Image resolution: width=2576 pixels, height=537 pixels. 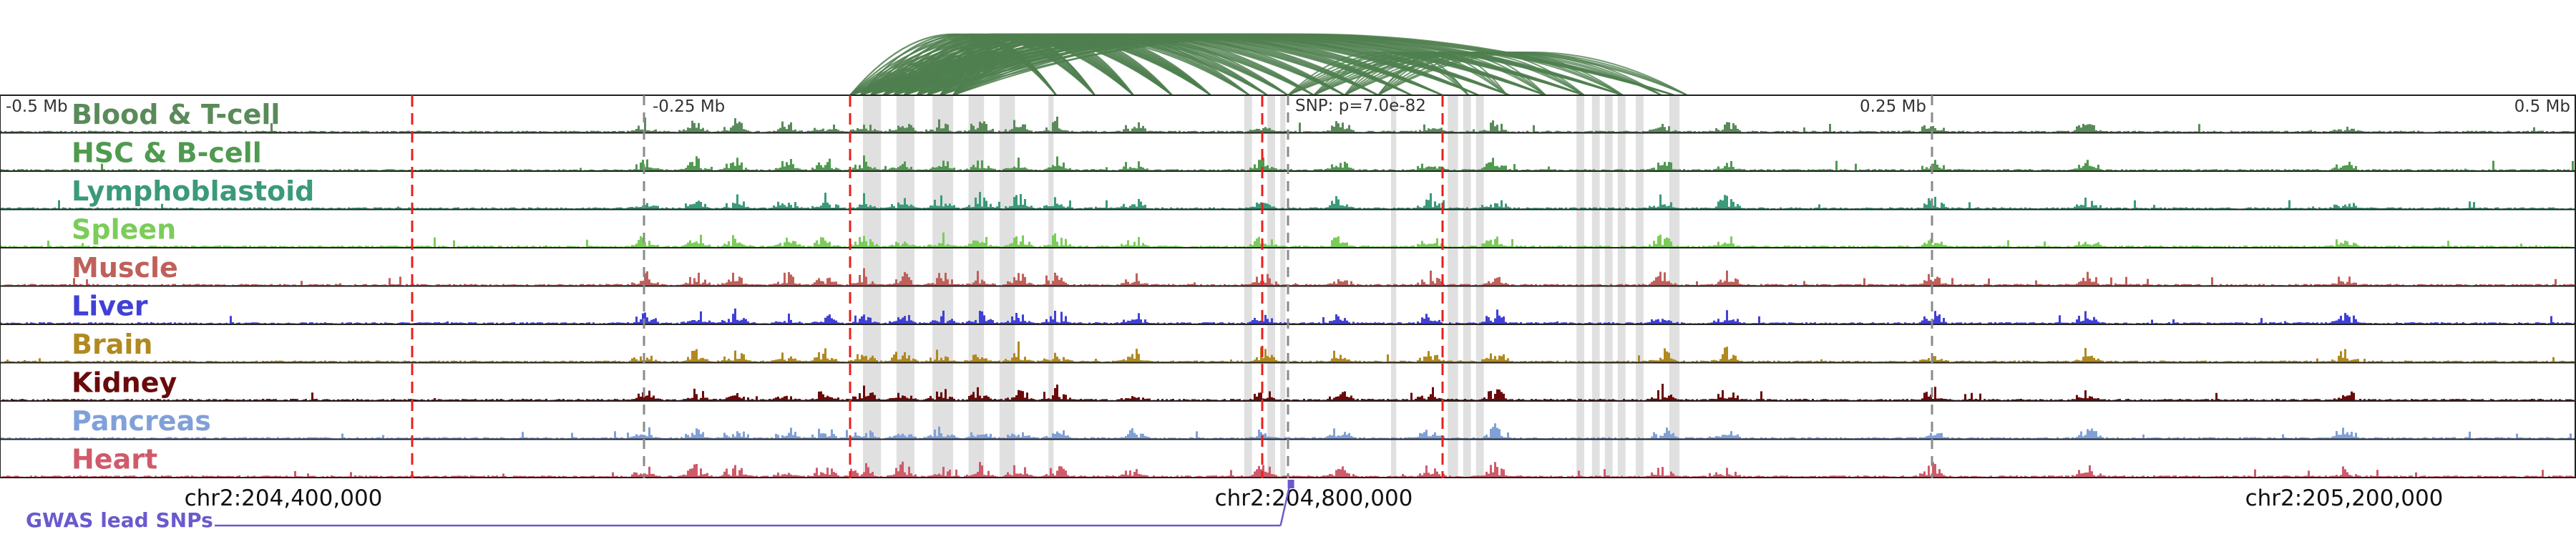 I want to click on track-label: Brain, so click(x=112, y=344).